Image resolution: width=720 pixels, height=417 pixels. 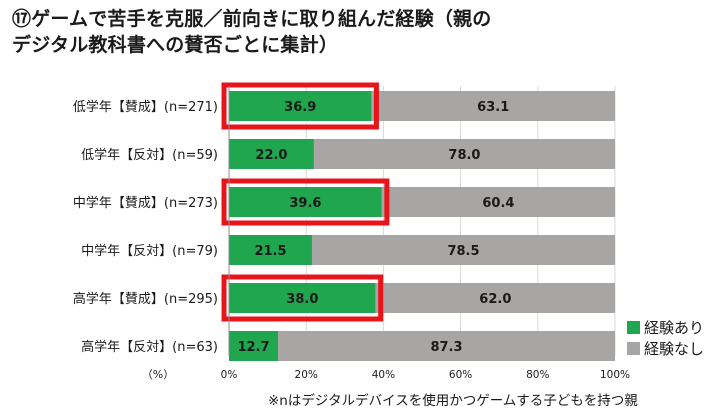 I want to click on data-label: 36.9, so click(x=300, y=107).